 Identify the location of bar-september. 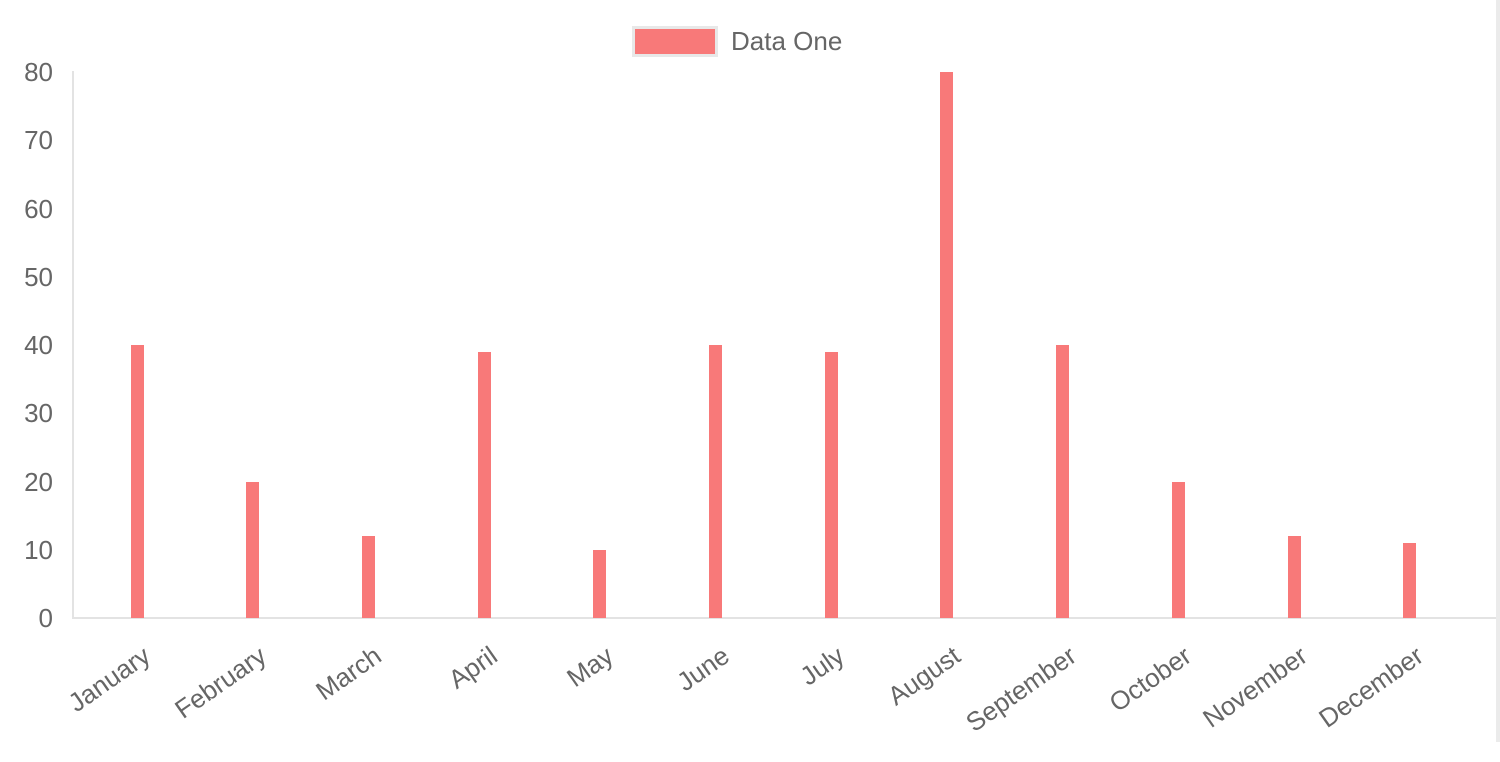
(1063, 481).